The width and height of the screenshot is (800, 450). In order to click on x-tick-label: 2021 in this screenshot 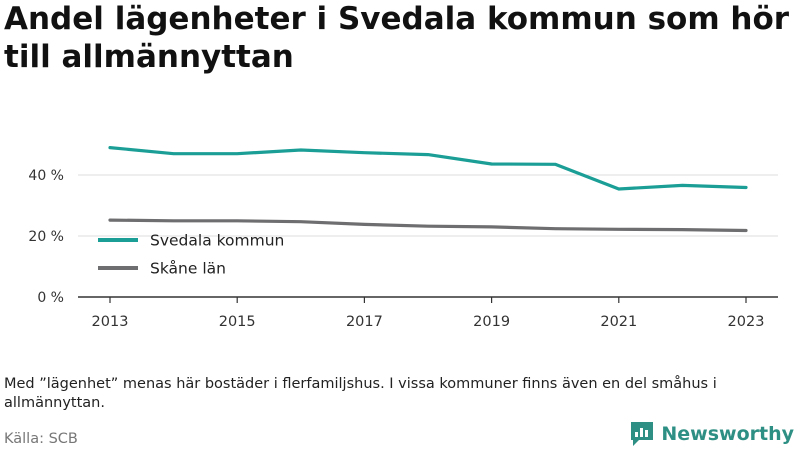, I will do `click(618, 322)`.